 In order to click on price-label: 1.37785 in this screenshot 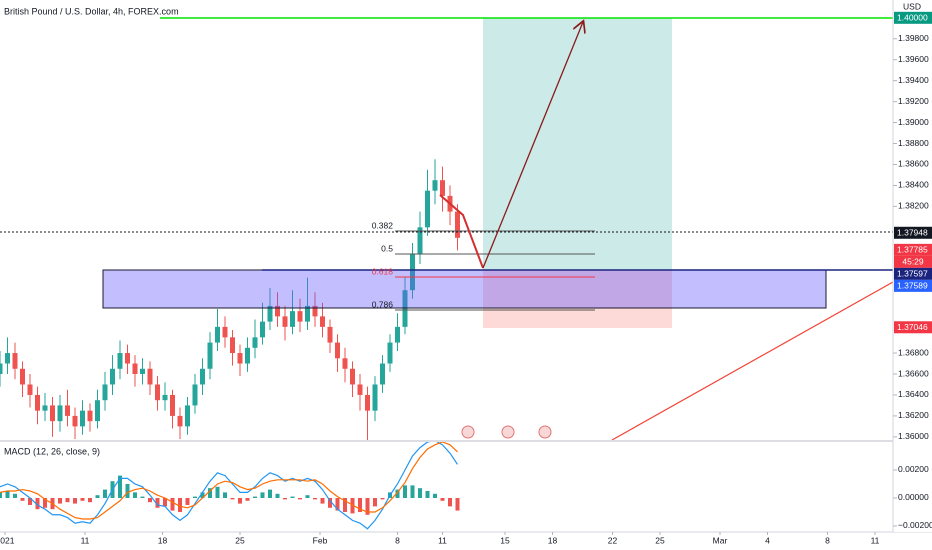, I will do `click(912, 250)`.